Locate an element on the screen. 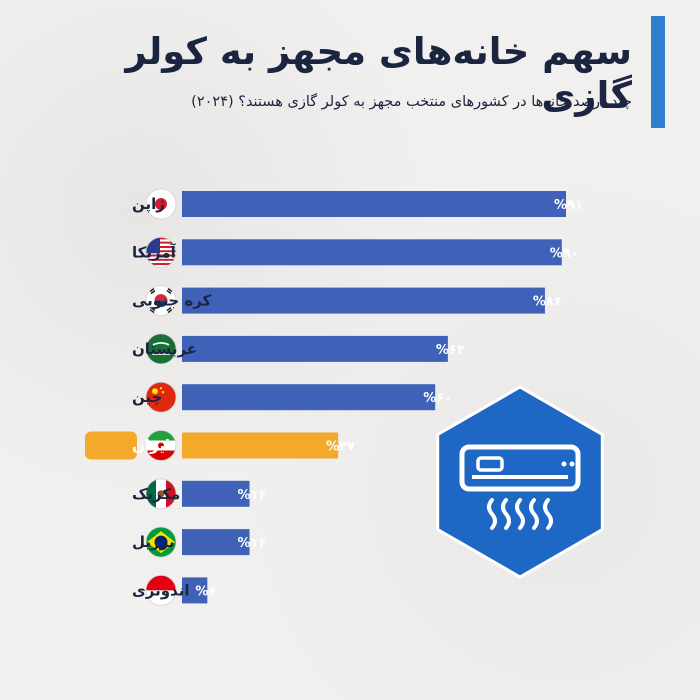 This screenshot has width=700, height=700. category-label: اندونزی is located at coordinates (160, 590).